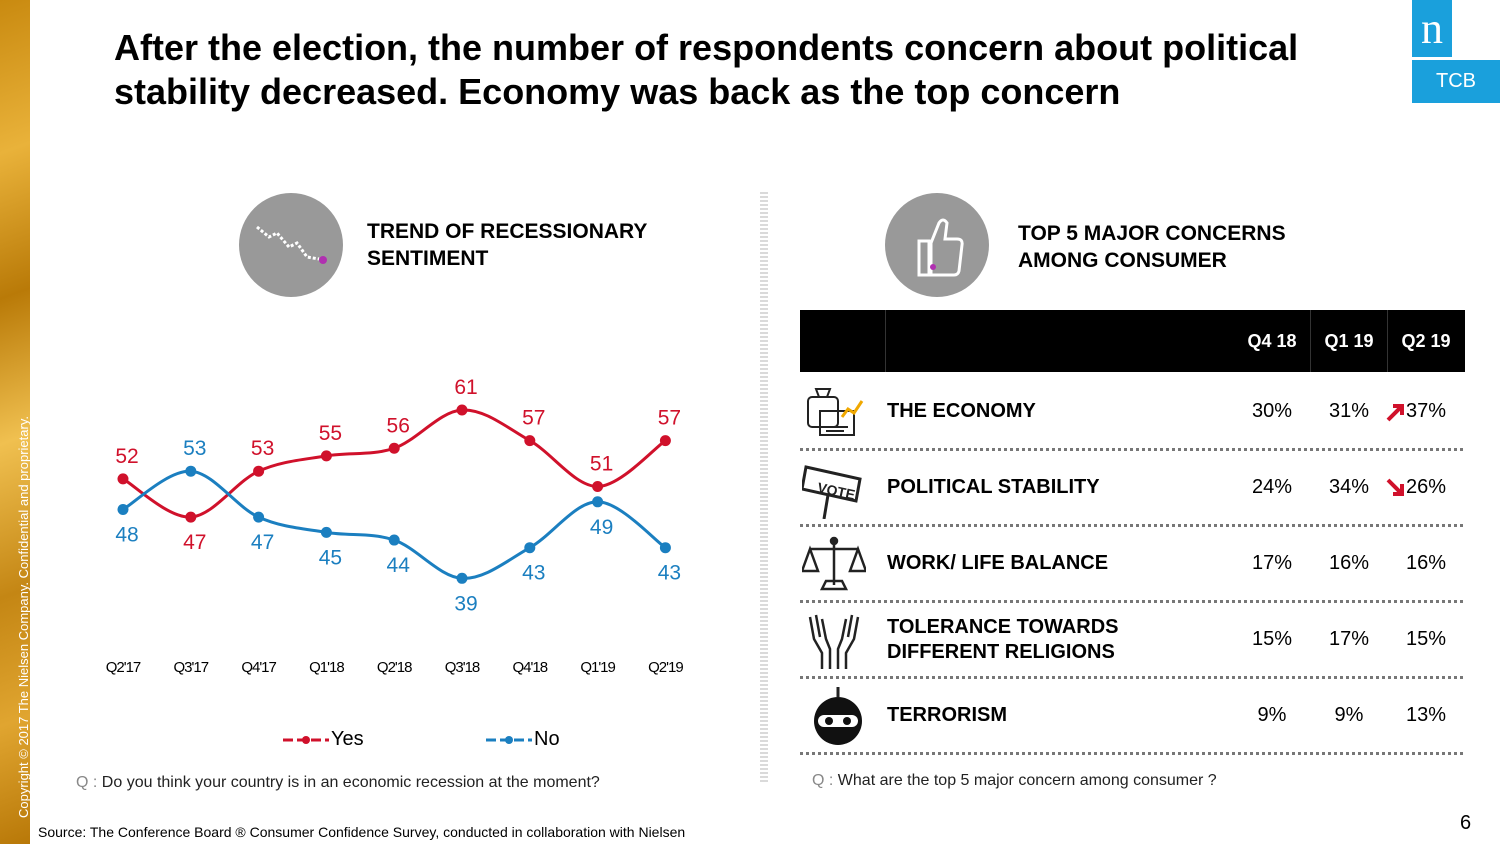 Image resolution: width=1500 pixels, height=844 pixels. I want to click on data-label-yes: 51, so click(601, 464).